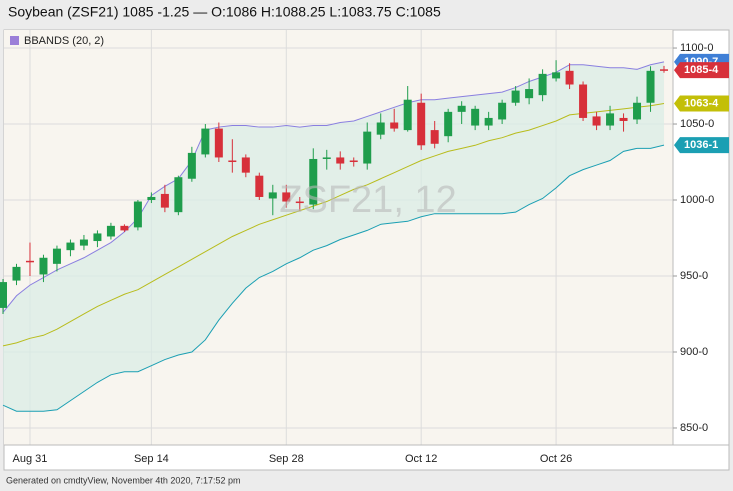 This screenshot has width=733, height=491. Describe the element at coordinates (367, 200) in the screenshot. I see `watermark: ZSF21, 12` at that location.